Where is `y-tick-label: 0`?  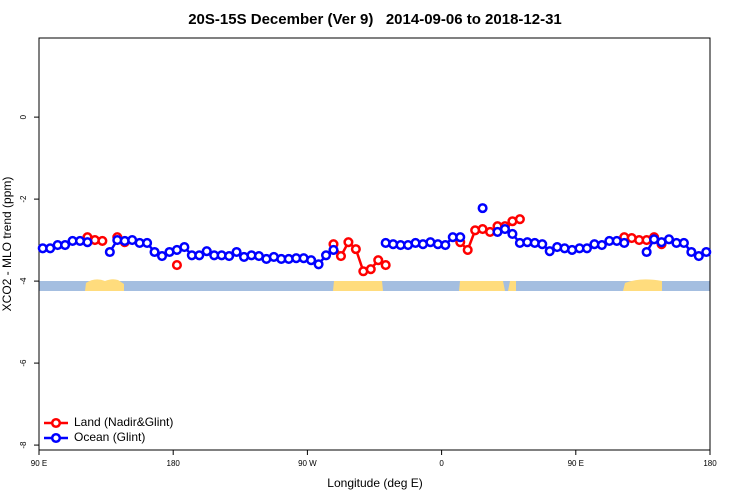
y-tick-label: 0 is located at coordinates (23, 116).